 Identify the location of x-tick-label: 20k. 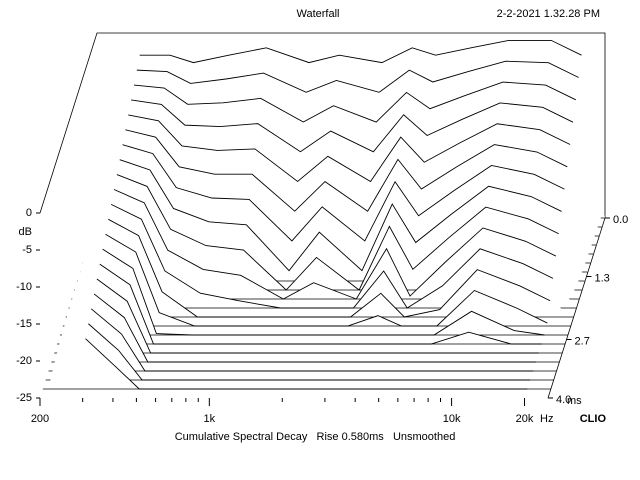
(525, 419).